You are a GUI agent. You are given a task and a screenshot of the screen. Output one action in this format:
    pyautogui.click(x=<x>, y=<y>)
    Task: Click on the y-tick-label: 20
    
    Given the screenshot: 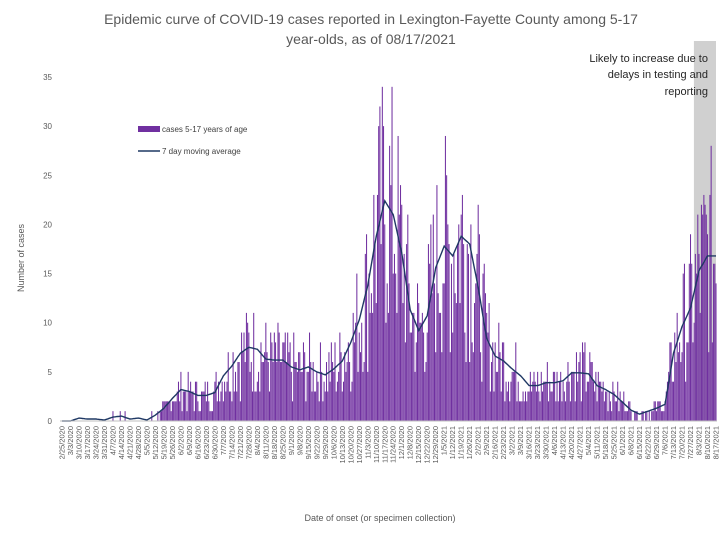 What is the action you would take?
    pyautogui.click(x=47, y=224)
    